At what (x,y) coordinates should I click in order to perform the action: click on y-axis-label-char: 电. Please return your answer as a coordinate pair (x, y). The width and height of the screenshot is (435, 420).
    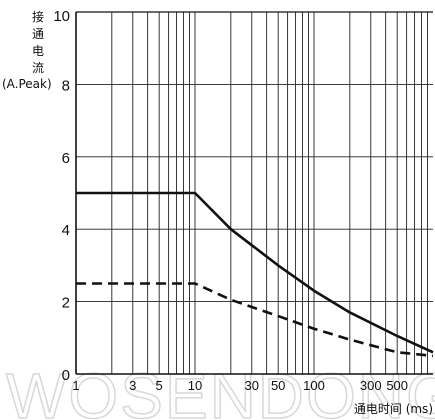
    Looking at the image, I should click on (38, 51).